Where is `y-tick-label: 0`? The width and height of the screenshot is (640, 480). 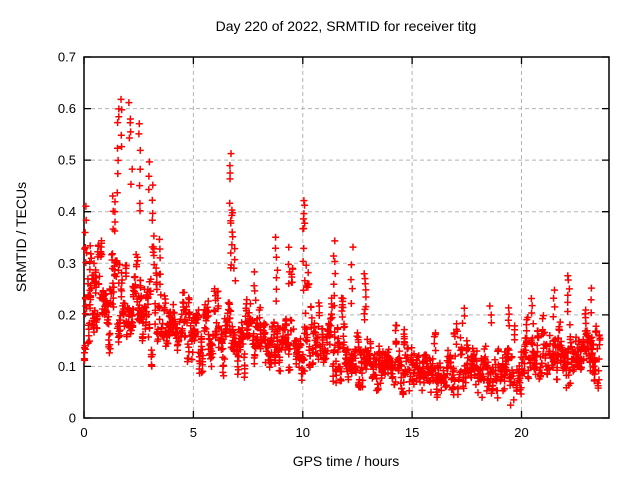 y-tick-label: 0 is located at coordinates (72, 418).